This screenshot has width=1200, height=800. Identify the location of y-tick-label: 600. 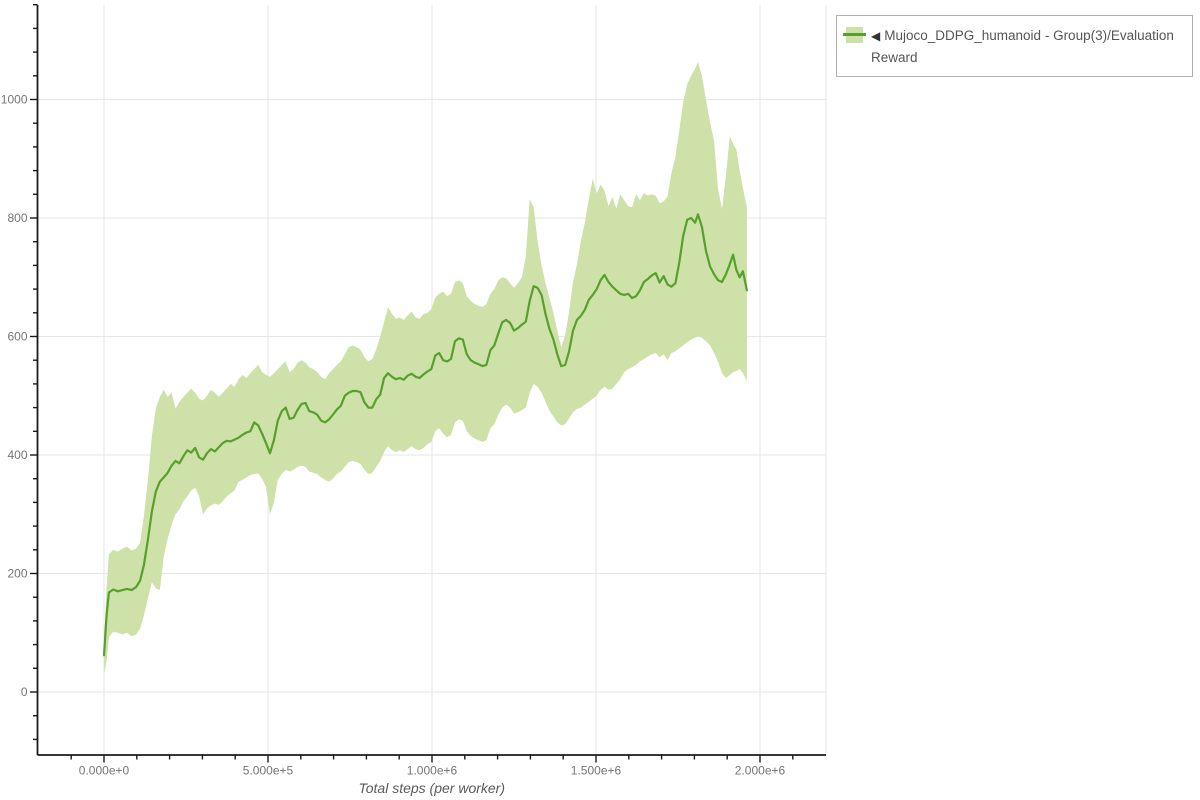
(17, 337).